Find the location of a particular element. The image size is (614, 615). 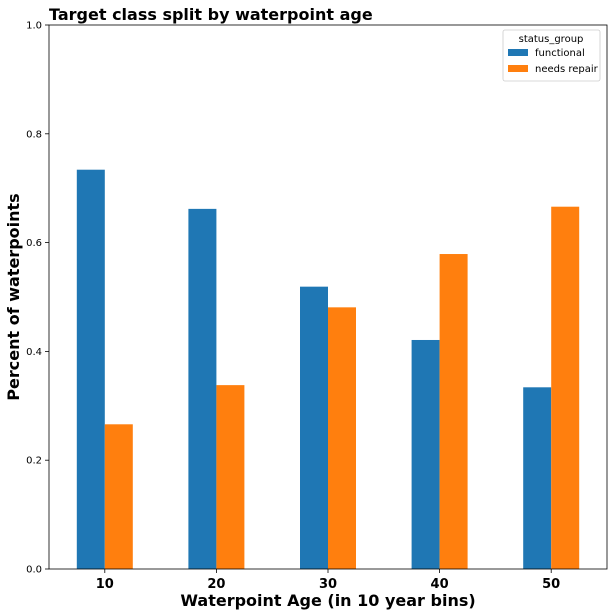

x-tick-label: 30 is located at coordinates (328, 584).